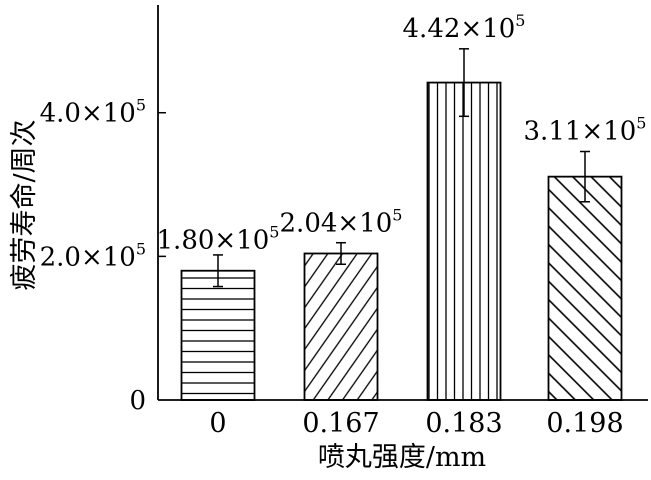 The height and width of the screenshot is (480, 651). Describe the element at coordinates (584, 423) in the screenshot. I see `x-tick-label: 0.198` at that location.